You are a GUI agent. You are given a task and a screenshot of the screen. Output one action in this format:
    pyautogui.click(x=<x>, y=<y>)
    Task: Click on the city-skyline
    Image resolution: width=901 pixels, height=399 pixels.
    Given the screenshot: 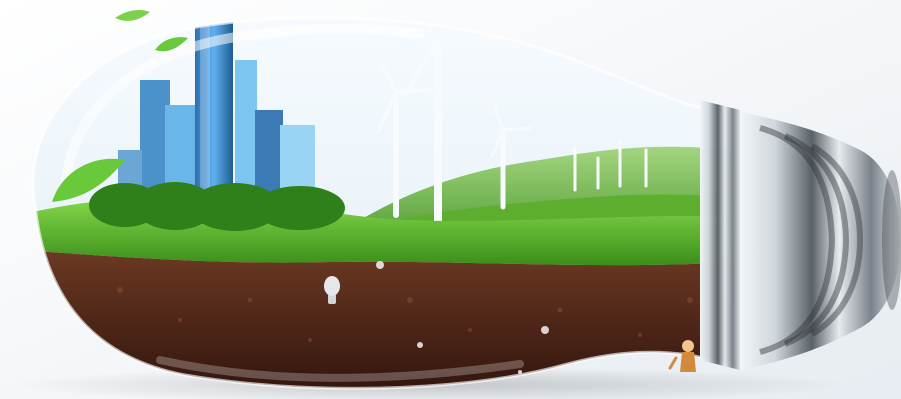 What is the action you would take?
    pyautogui.click(x=216, y=110)
    